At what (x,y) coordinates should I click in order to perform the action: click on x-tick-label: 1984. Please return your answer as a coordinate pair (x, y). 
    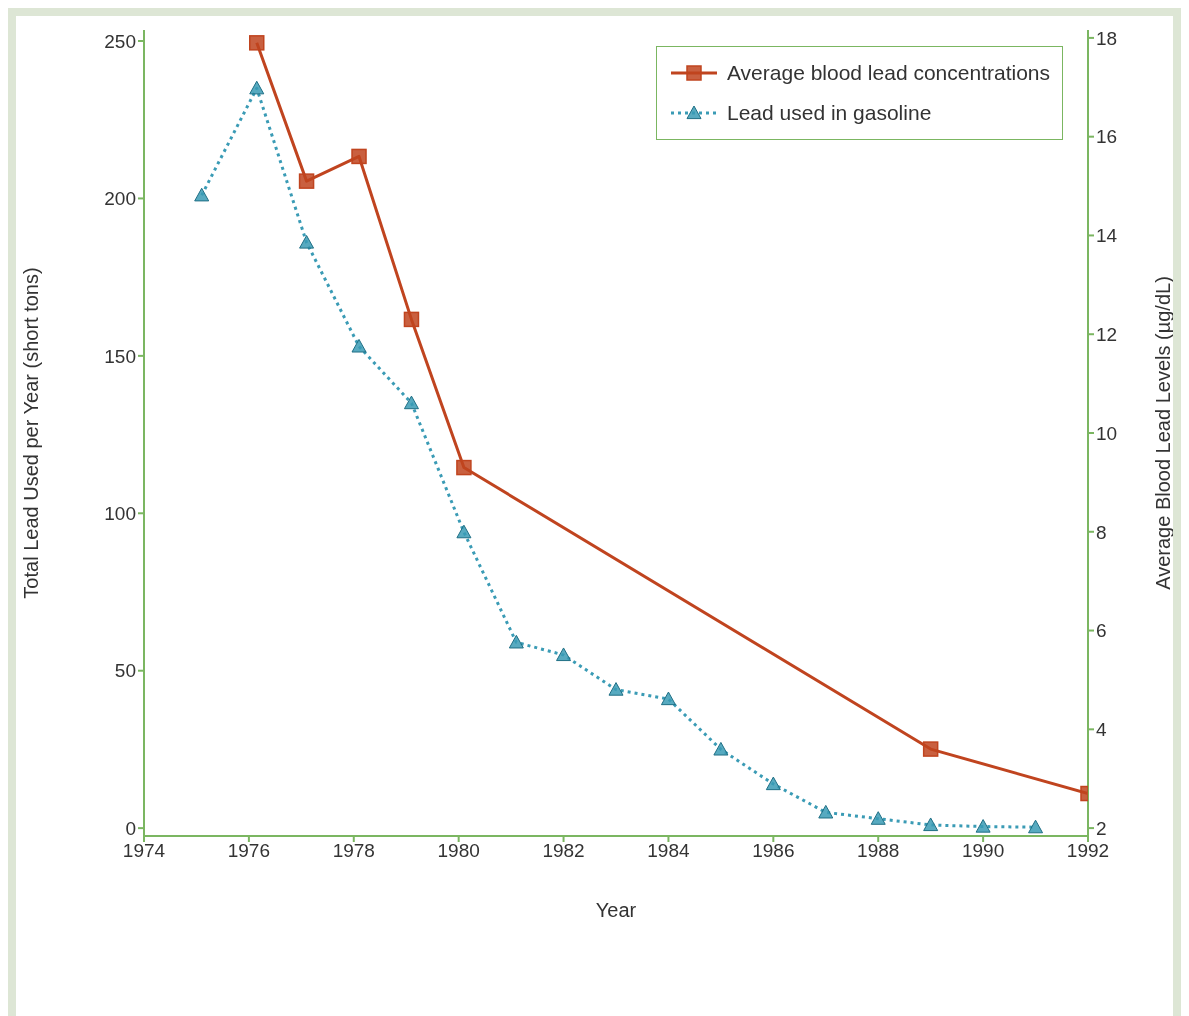
    Looking at the image, I should click on (668, 851).